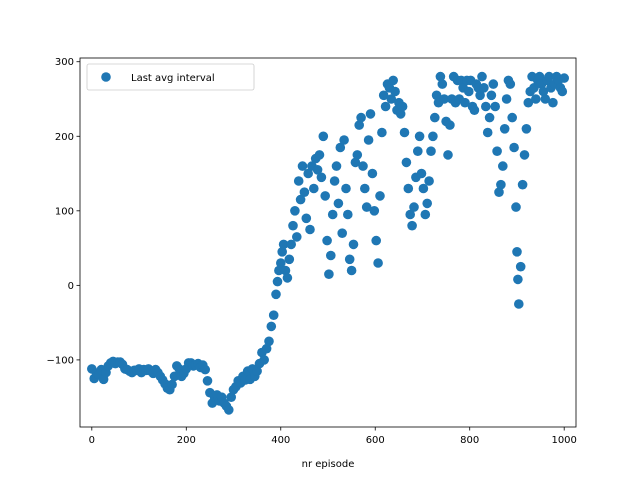 The width and height of the screenshot is (640, 480). I want to click on y-tick-label: 100, so click(64, 211).